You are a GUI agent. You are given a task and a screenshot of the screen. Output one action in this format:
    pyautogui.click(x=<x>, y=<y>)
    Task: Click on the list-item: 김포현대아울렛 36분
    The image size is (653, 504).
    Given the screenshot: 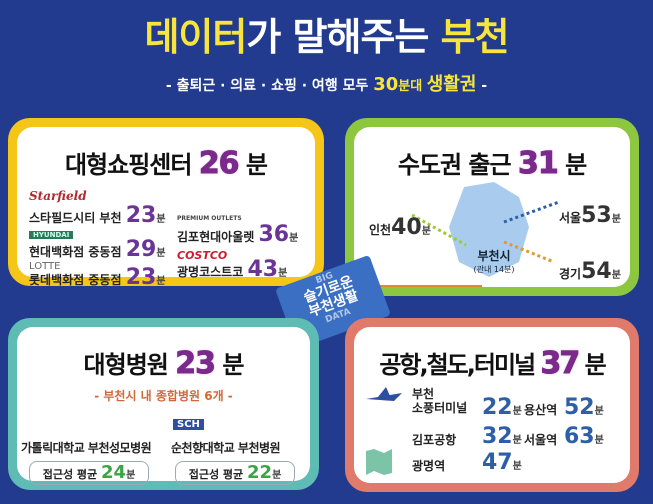 What is the action you would take?
    pyautogui.click(x=237, y=234)
    